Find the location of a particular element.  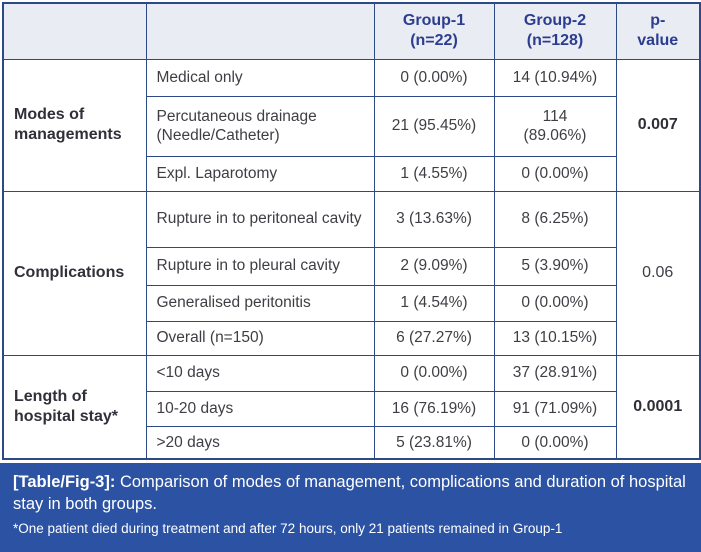

table-row: >20 days 5 (23.81%) 0 (0.00%) is located at coordinates (351, 442).